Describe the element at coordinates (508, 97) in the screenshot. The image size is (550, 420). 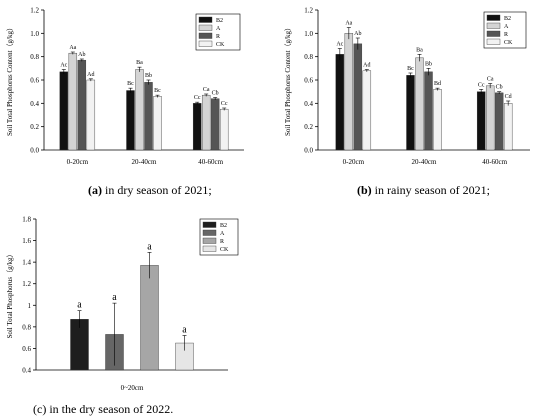
I see `significance-label: Cd` at that location.